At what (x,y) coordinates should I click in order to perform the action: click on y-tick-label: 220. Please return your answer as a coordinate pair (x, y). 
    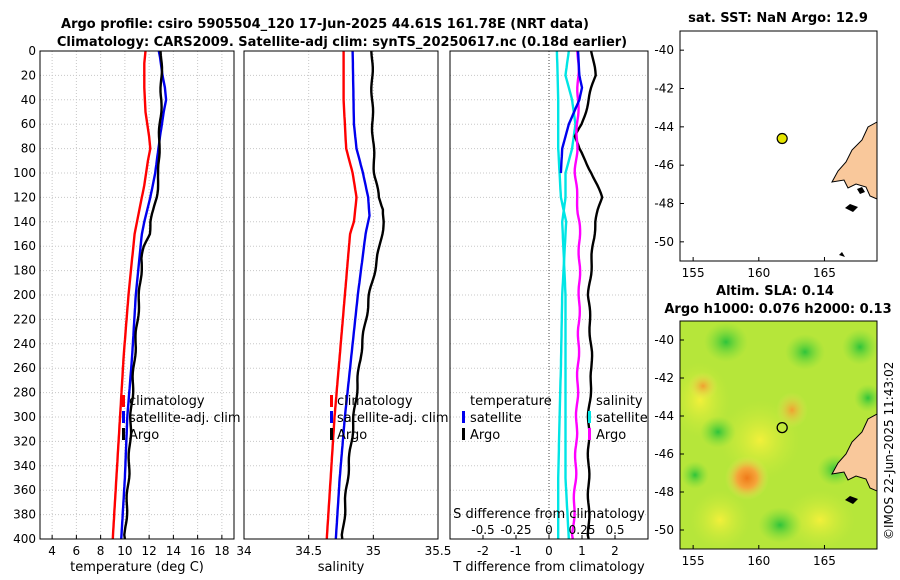
    Looking at the image, I should click on (24, 319).